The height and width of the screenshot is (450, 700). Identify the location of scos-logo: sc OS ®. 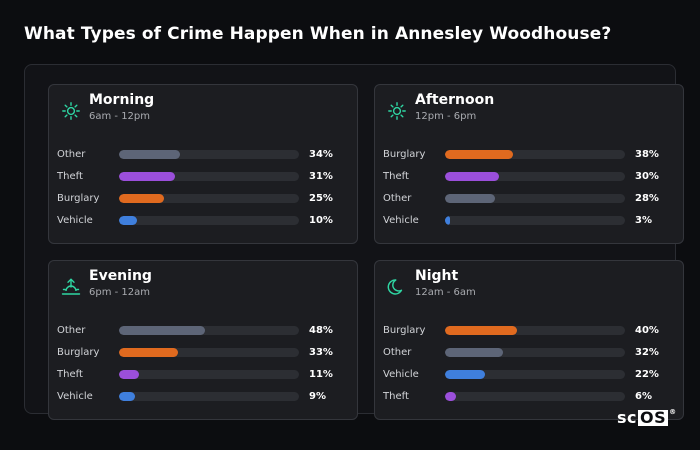
(647, 417).